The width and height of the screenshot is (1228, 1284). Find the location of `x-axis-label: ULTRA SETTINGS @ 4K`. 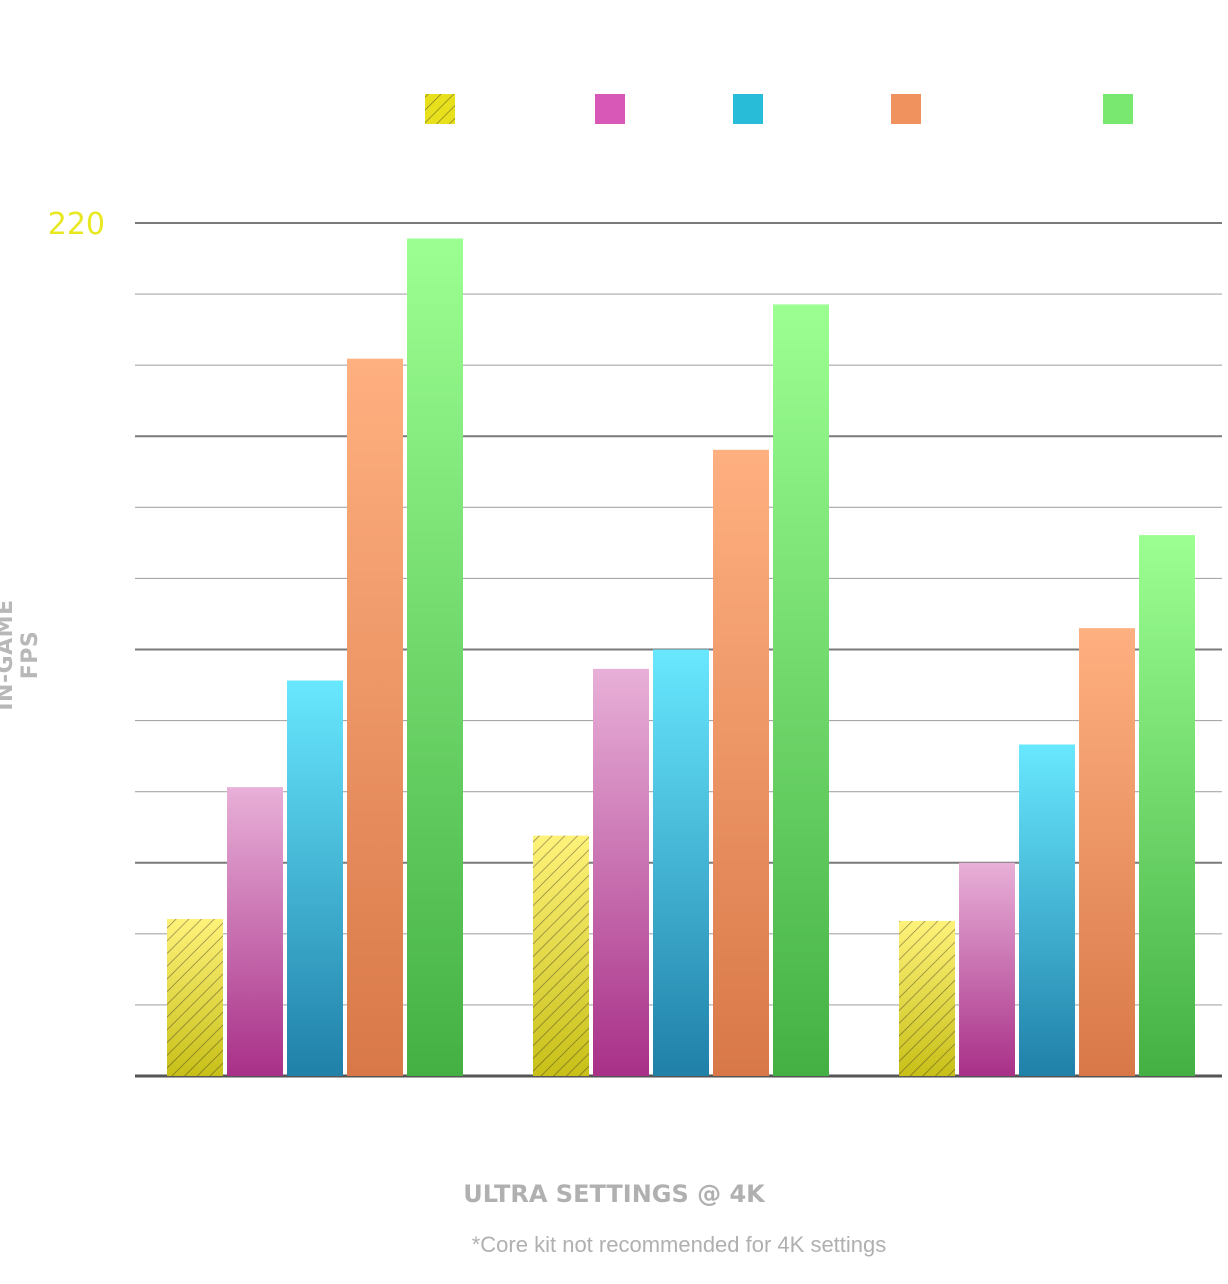

x-axis-label: ULTRA SETTINGS @ 4K is located at coordinates (614, 1194).